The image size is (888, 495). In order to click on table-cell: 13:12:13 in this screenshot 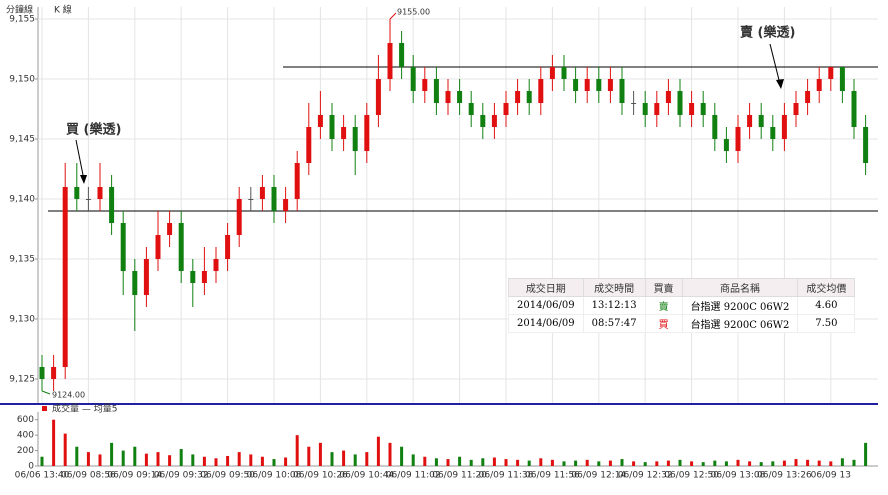, I will do `click(614, 305)`.